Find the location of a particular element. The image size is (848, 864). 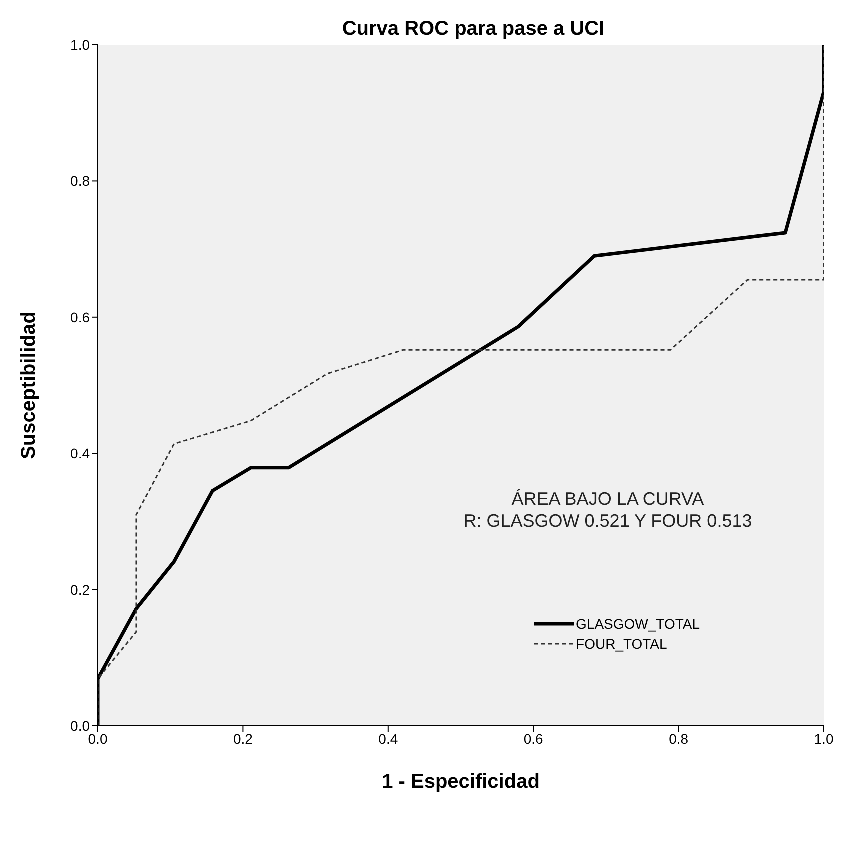

x-tick-label: 0.4 is located at coordinates (388, 738).